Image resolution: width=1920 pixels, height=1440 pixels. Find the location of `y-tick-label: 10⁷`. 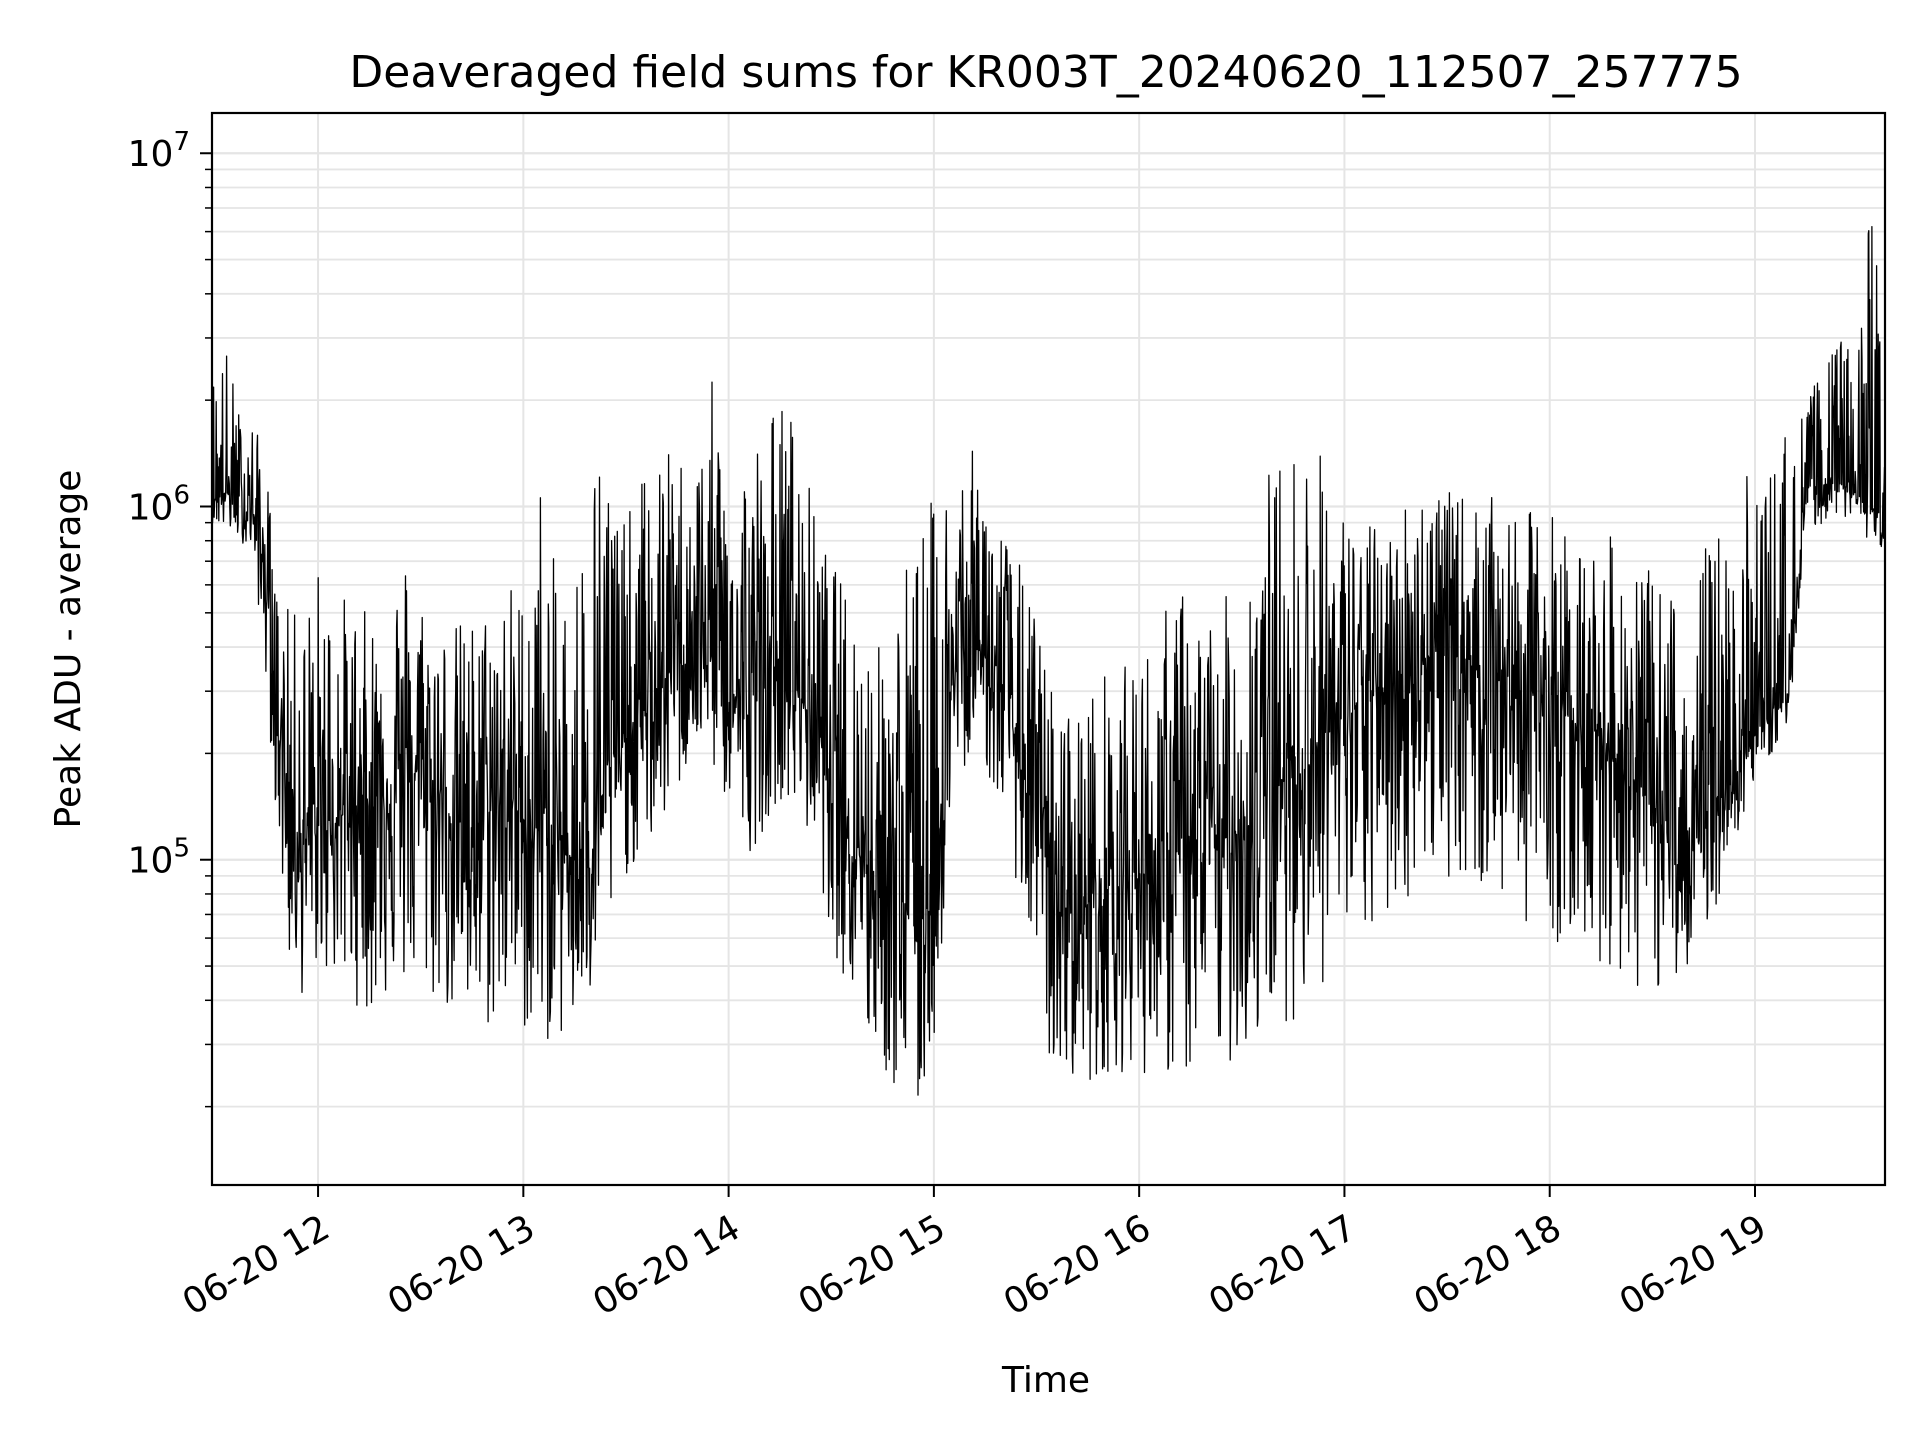

y-tick-label: 10⁷ is located at coordinates (159, 151).